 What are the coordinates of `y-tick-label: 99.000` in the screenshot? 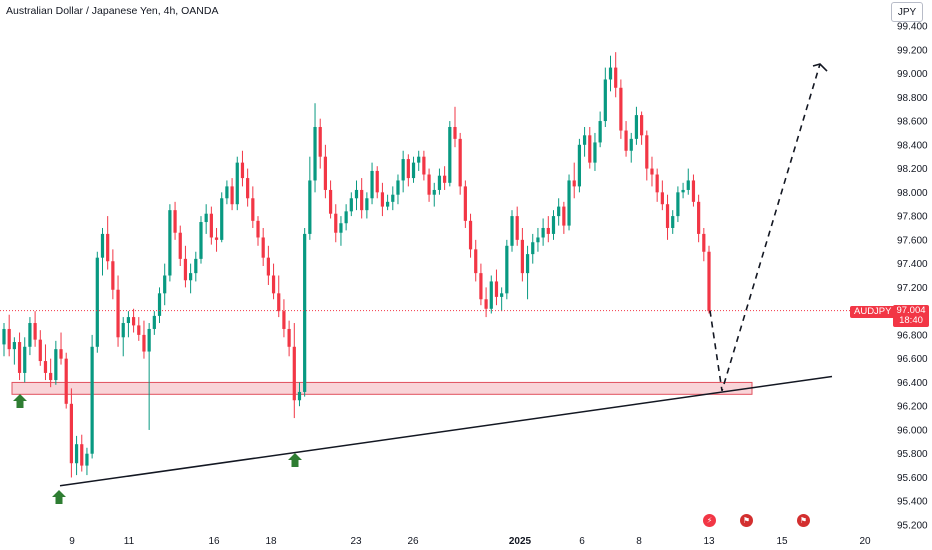 It's located at (912, 74).